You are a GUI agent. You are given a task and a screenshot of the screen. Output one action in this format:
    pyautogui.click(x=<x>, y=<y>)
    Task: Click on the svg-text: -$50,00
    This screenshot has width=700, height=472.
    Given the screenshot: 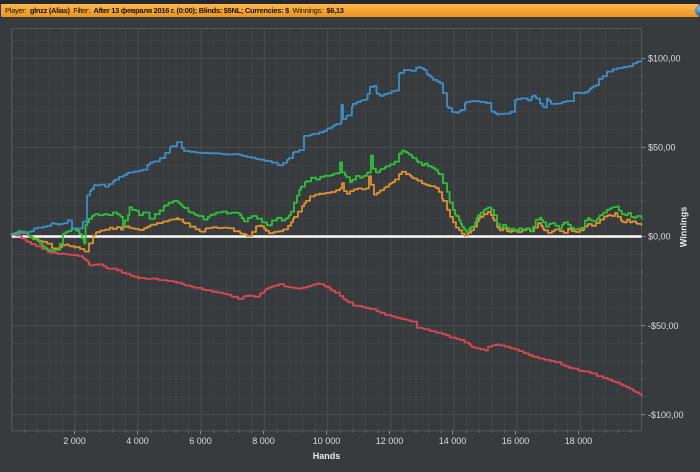 What is the action you would take?
    pyautogui.click(x=663, y=326)
    